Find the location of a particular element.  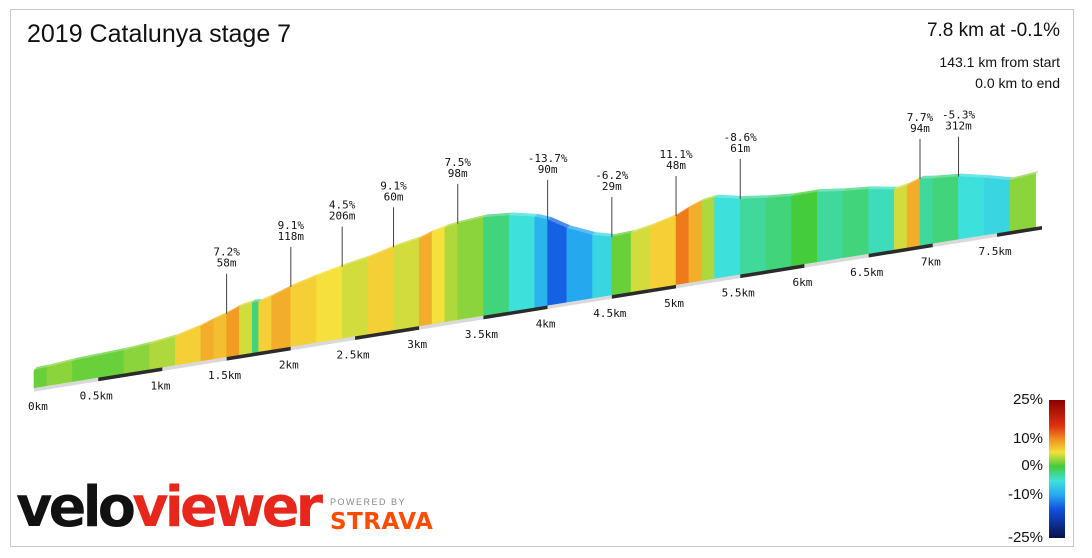

x-tick-label: 5km is located at coordinates (674, 303).